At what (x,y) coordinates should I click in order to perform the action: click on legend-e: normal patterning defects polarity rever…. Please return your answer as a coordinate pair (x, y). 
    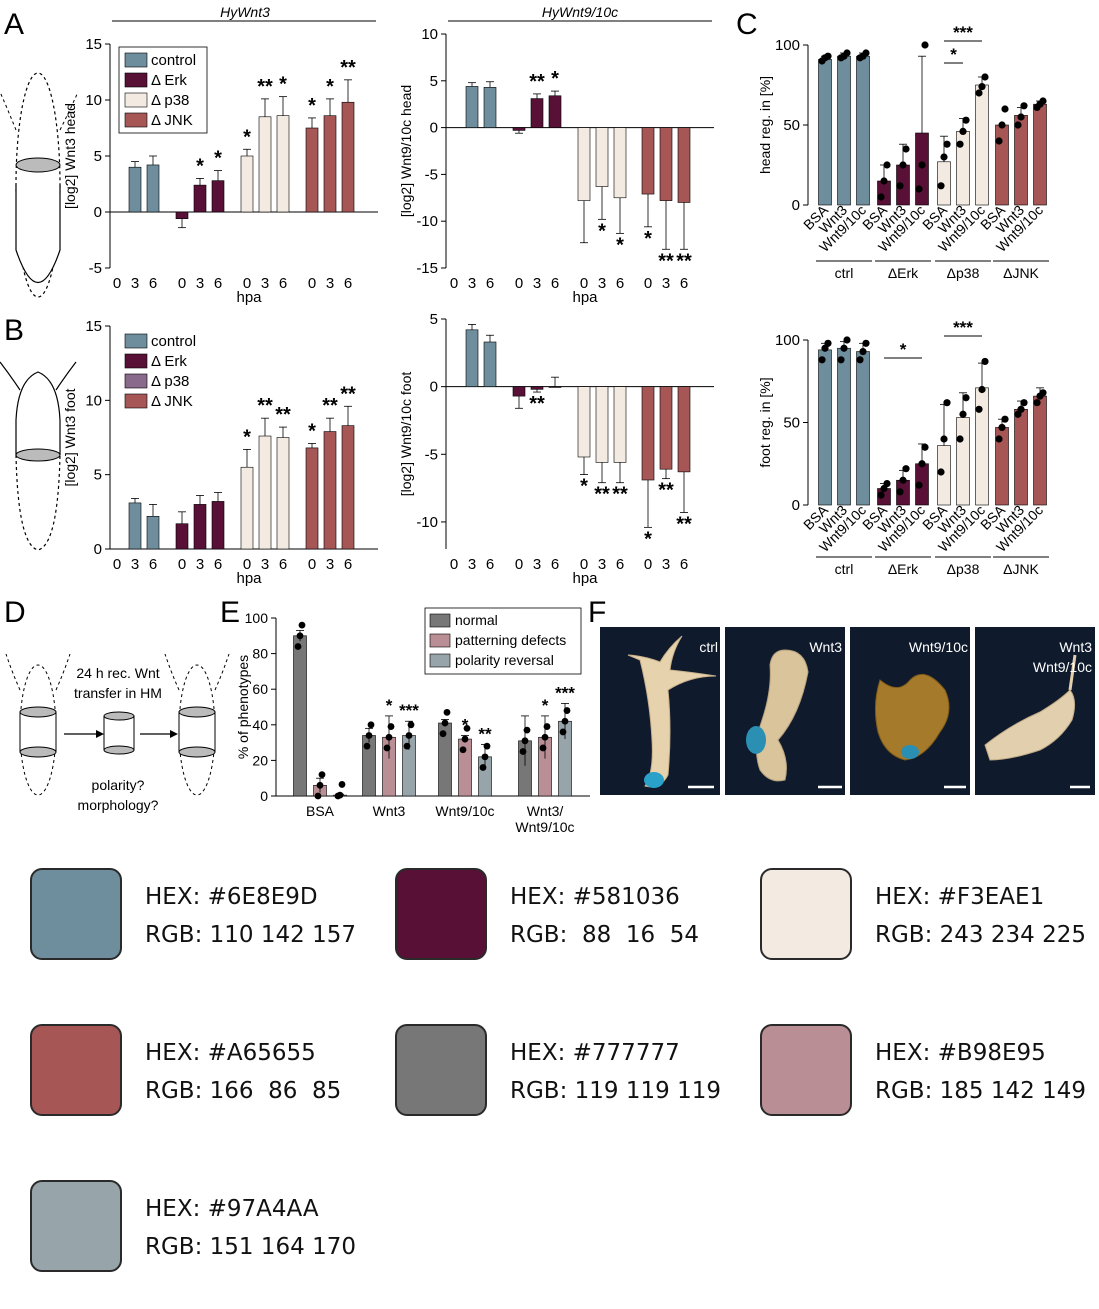
    Looking at the image, I should click on (503, 641).